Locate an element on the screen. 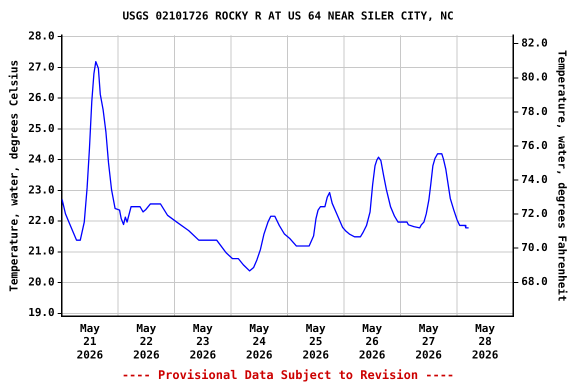  x-tick-label: May 25 2026 is located at coordinates (316, 342).